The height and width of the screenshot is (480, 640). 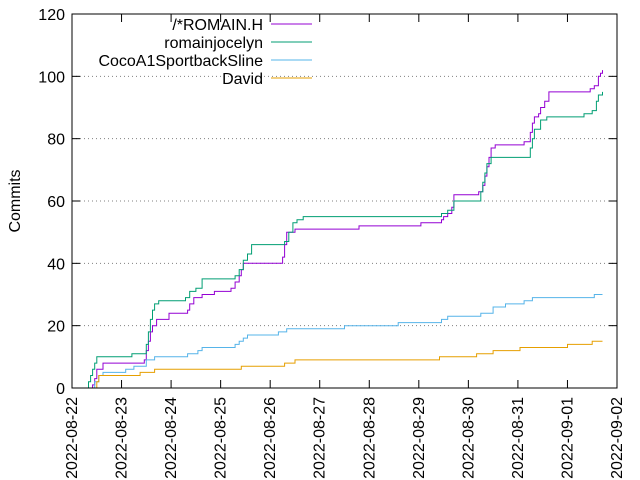 I want to click on y-tick-labels: 0 20 40 60 80 100 120, so click(x=51, y=202).